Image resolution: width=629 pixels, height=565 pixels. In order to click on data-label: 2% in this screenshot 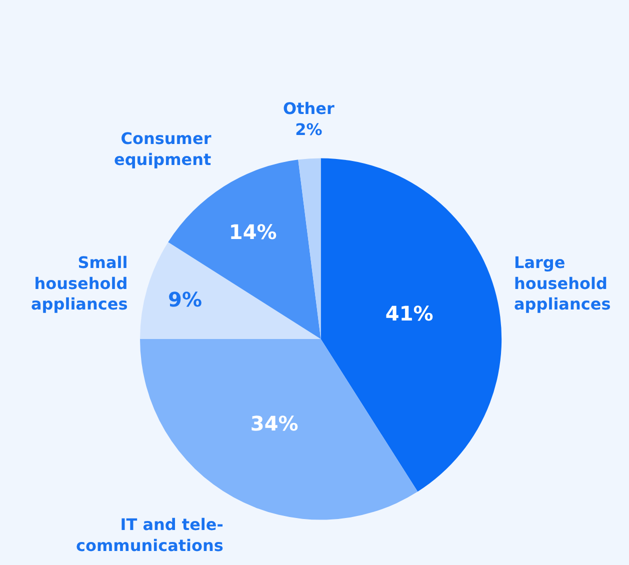, I will do `click(308, 129)`.